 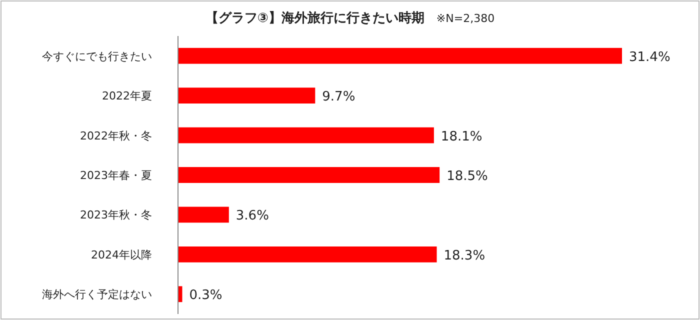 What do you see at coordinates (649, 57) in the screenshot?
I see `data-label: 31.4%` at bounding box center [649, 57].